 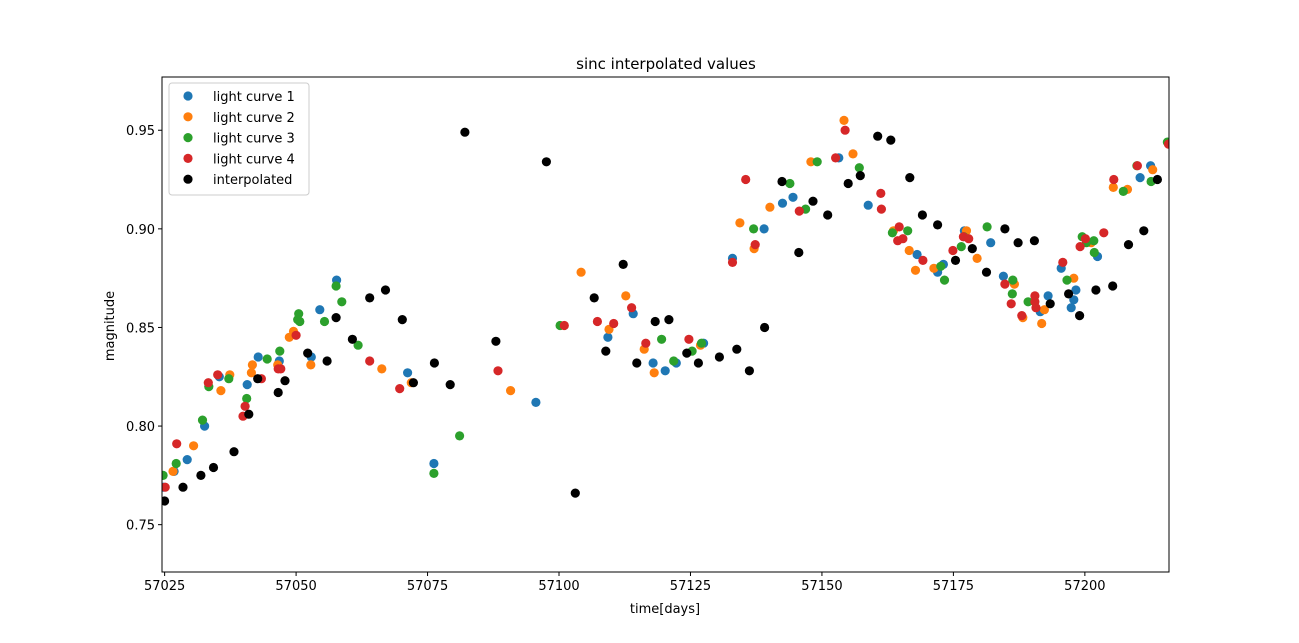 I want to click on y-tick-label: 0.75, so click(x=140, y=526).